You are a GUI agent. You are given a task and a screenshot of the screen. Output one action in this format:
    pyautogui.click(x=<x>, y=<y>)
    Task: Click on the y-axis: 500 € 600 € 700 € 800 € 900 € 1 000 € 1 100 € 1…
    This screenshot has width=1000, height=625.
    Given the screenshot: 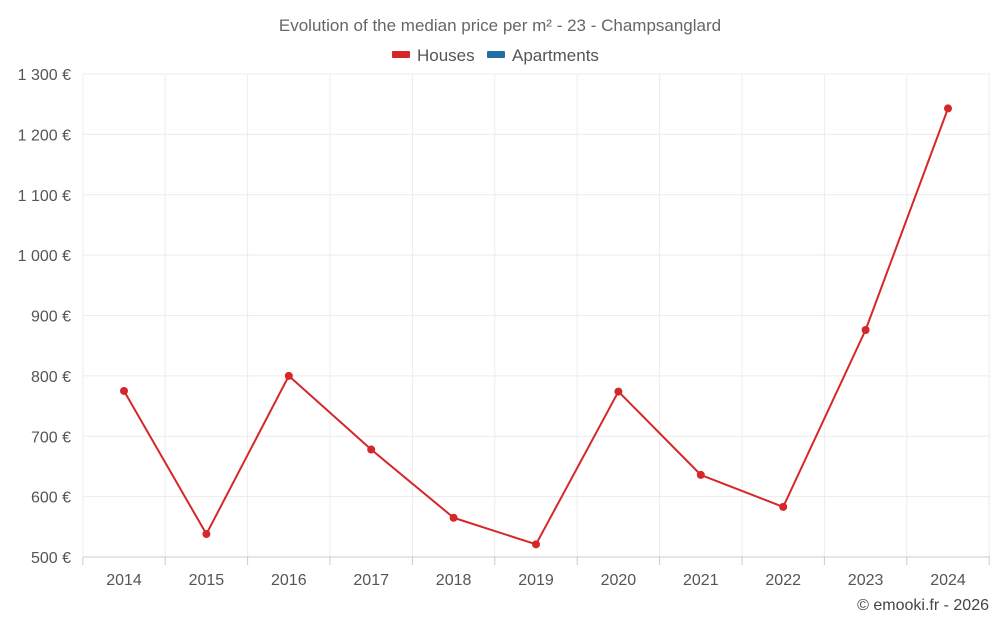 What is the action you would take?
    pyautogui.click(x=44, y=317)
    